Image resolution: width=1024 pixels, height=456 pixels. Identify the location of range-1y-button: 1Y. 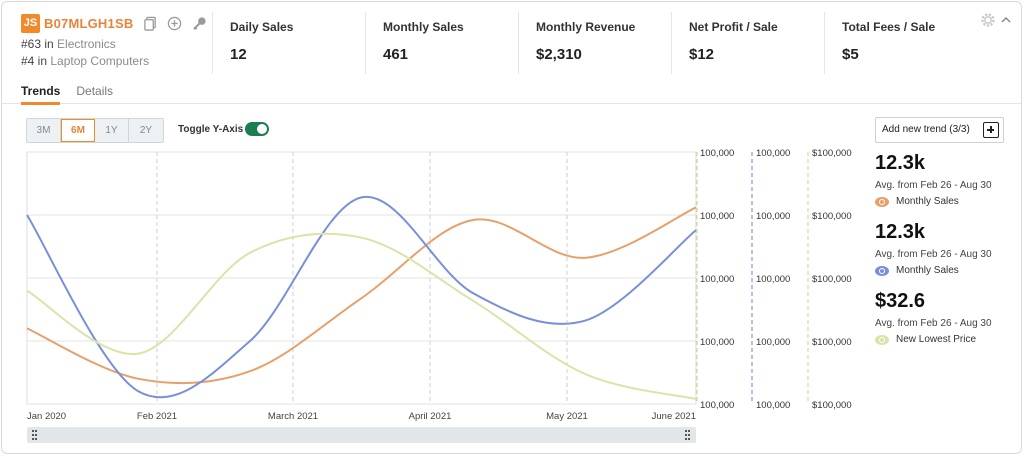
(112, 130).